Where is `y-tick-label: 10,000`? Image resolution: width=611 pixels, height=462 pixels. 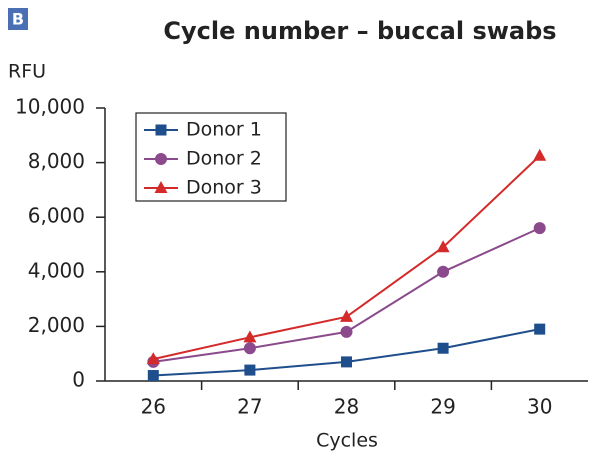
y-tick-label: 10,000 is located at coordinates (50, 107).